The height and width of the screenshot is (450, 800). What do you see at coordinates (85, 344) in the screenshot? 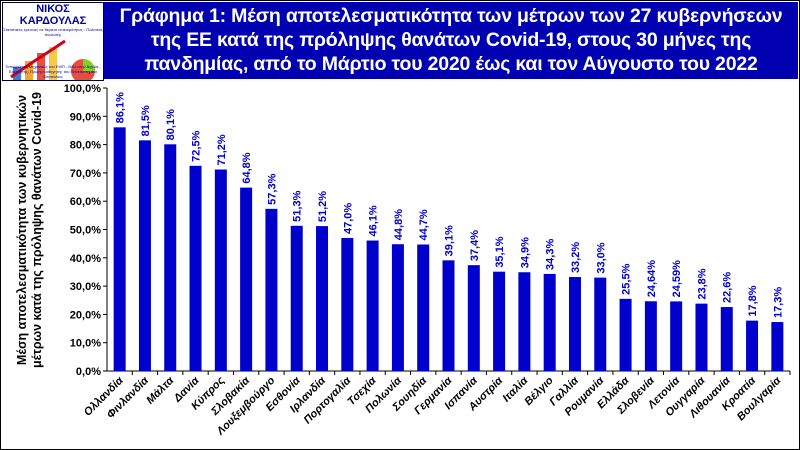
I see `y-tick-label: 10,0%` at bounding box center [85, 344].